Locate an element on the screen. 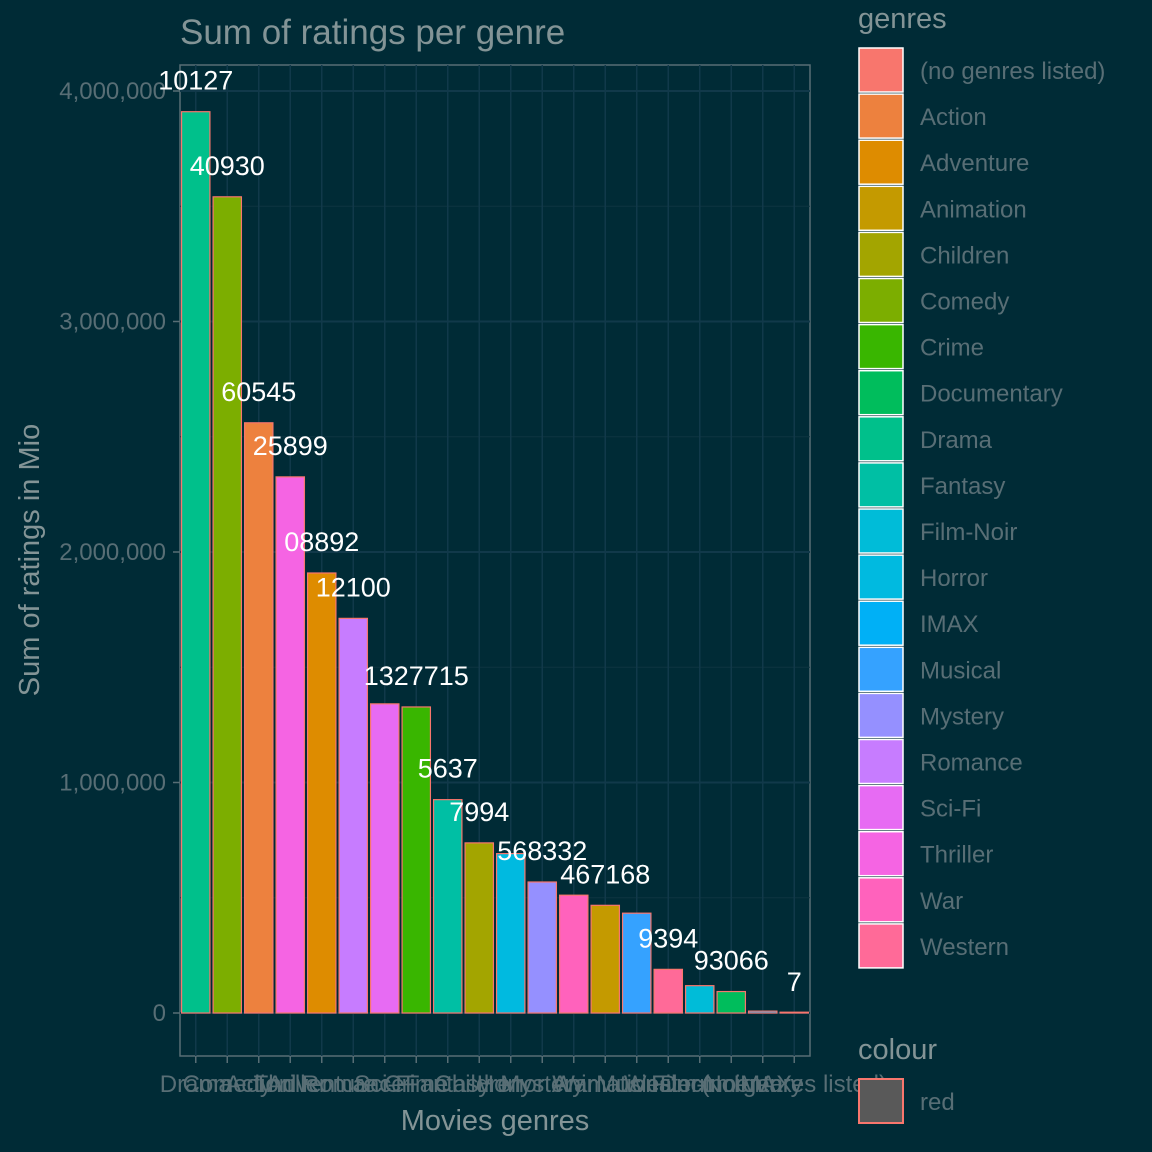 Image resolution: width=1152 pixels, height=1152 pixels. bar-western is located at coordinates (668, 991).